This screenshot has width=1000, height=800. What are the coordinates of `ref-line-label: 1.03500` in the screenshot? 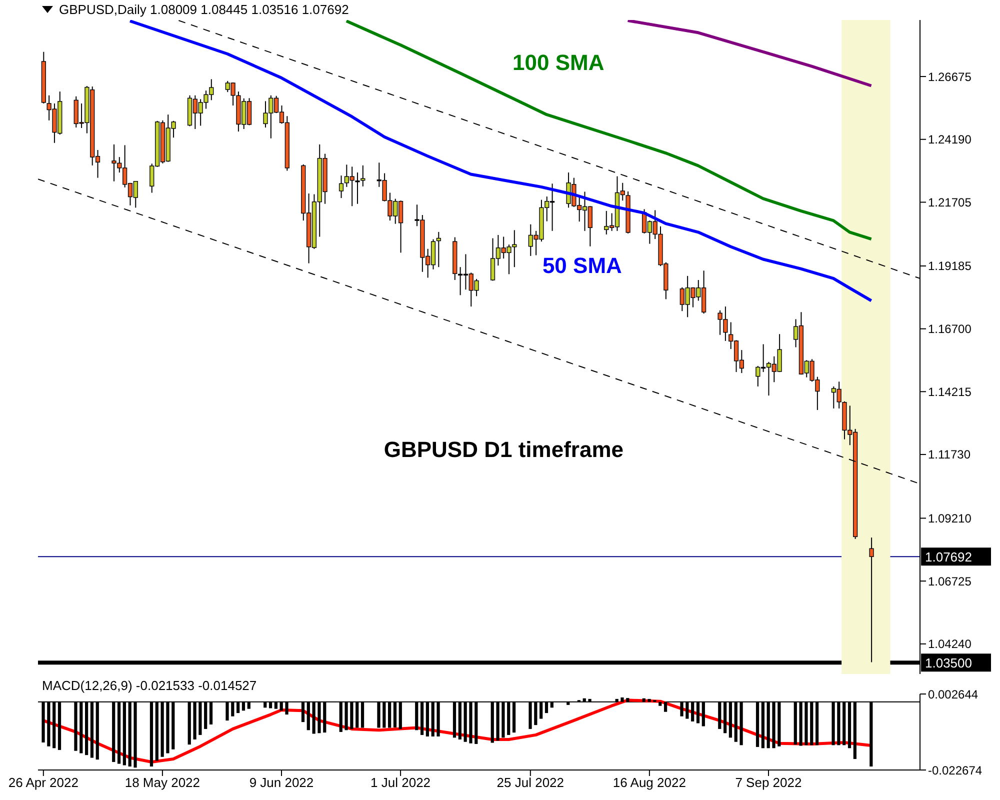 It's located at (948, 663).